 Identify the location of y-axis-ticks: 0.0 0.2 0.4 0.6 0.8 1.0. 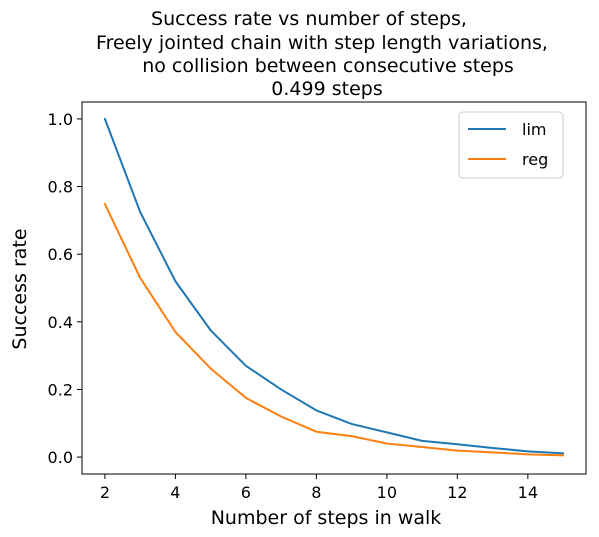
(65, 288).